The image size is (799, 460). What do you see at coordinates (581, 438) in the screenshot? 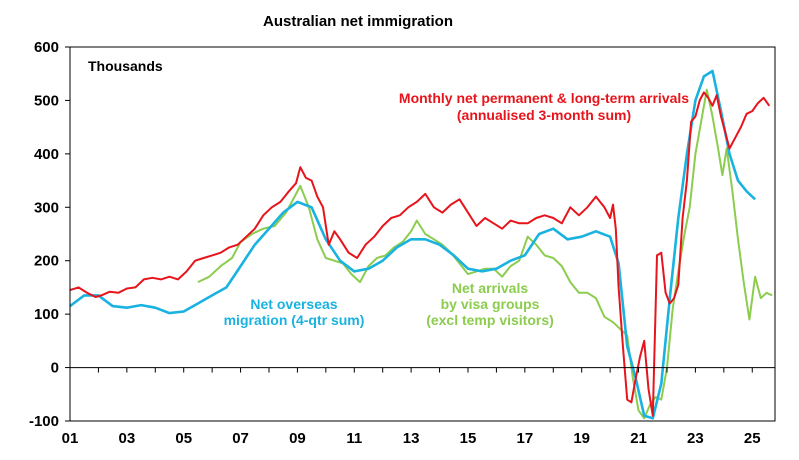
I see `x-tick-label: 19` at bounding box center [581, 438].